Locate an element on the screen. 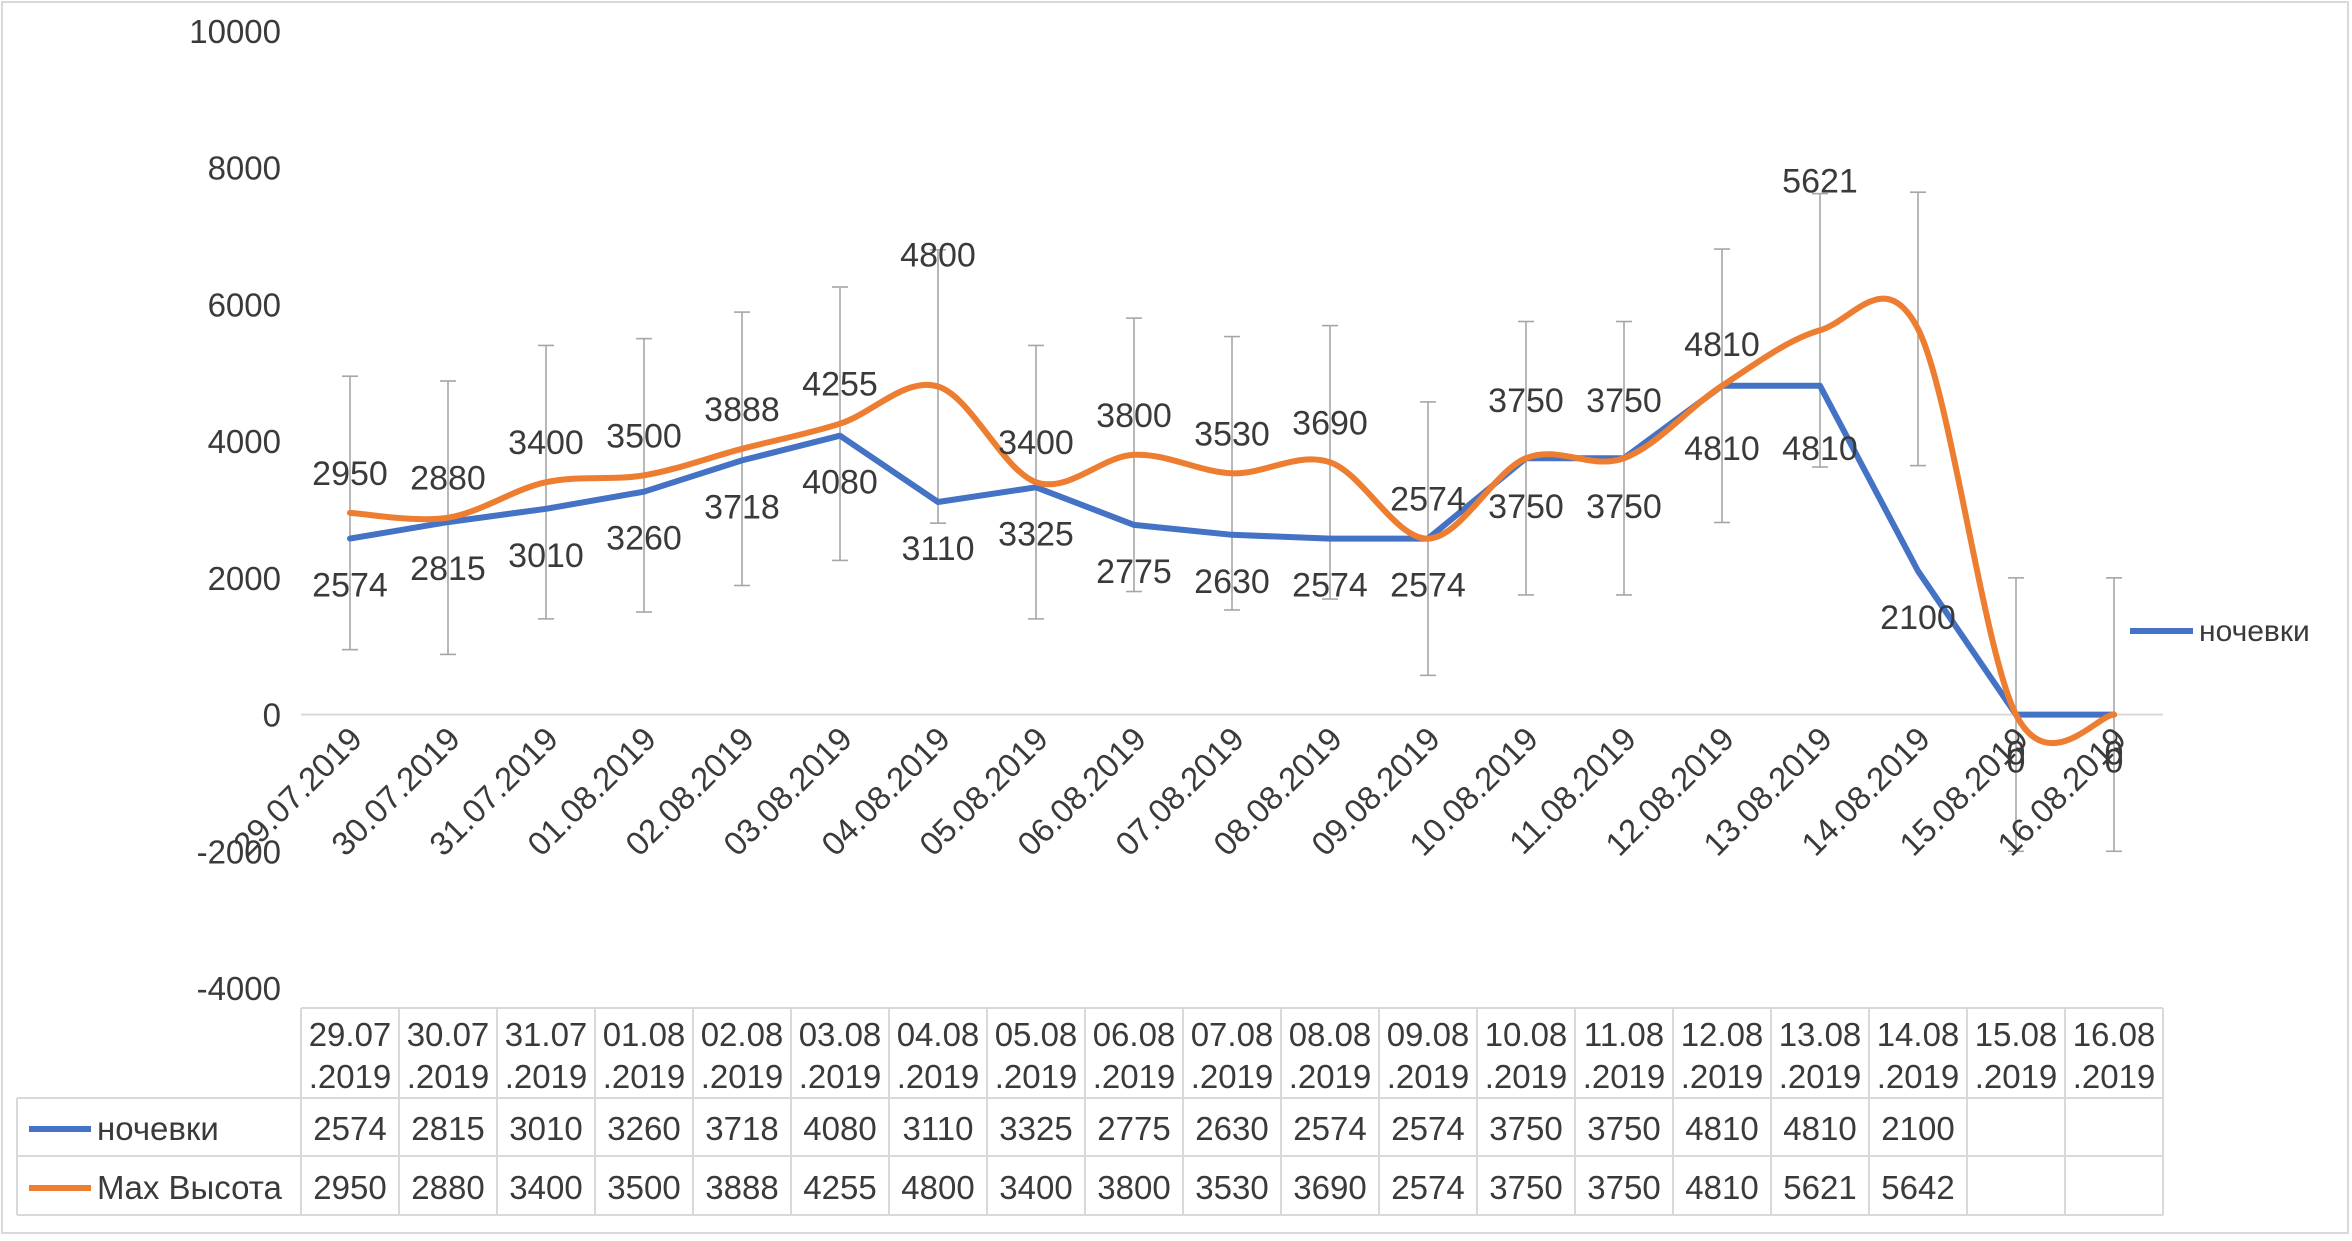 The image size is (2352, 1241). table-cell: 3690 is located at coordinates (1329, 1187).